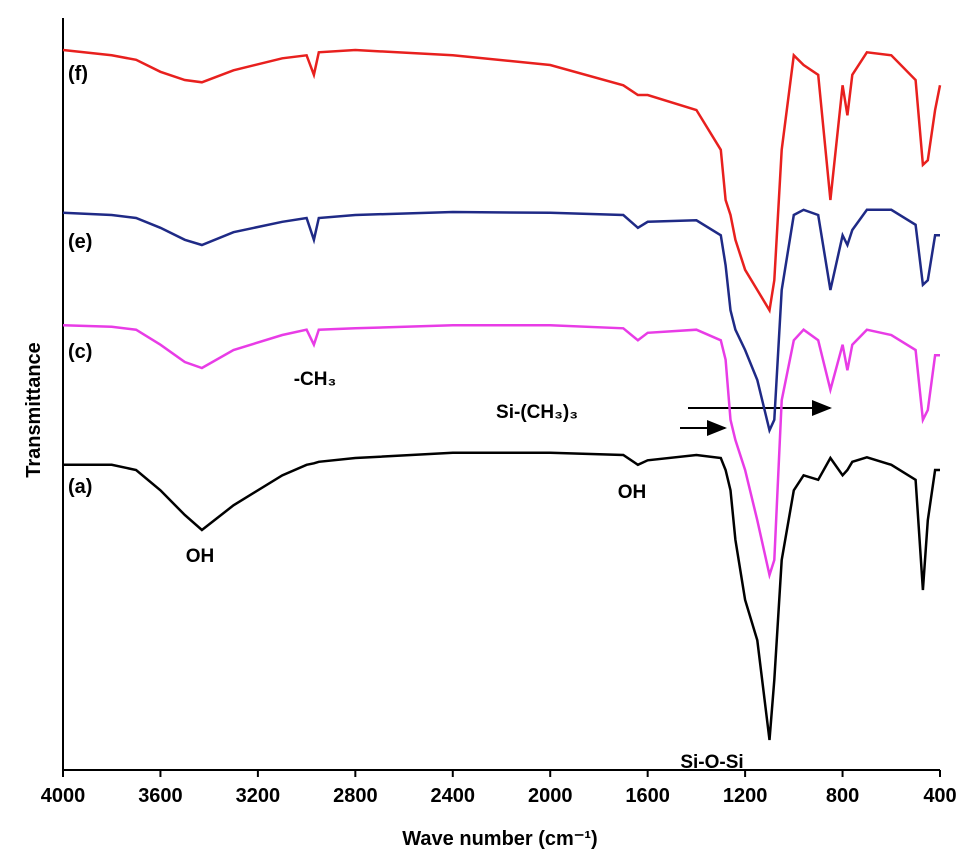 Image resolution: width=962 pixels, height=863 pixels. What do you see at coordinates (842, 796) in the screenshot?
I see `x-tick-label: 800` at bounding box center [842, 796].